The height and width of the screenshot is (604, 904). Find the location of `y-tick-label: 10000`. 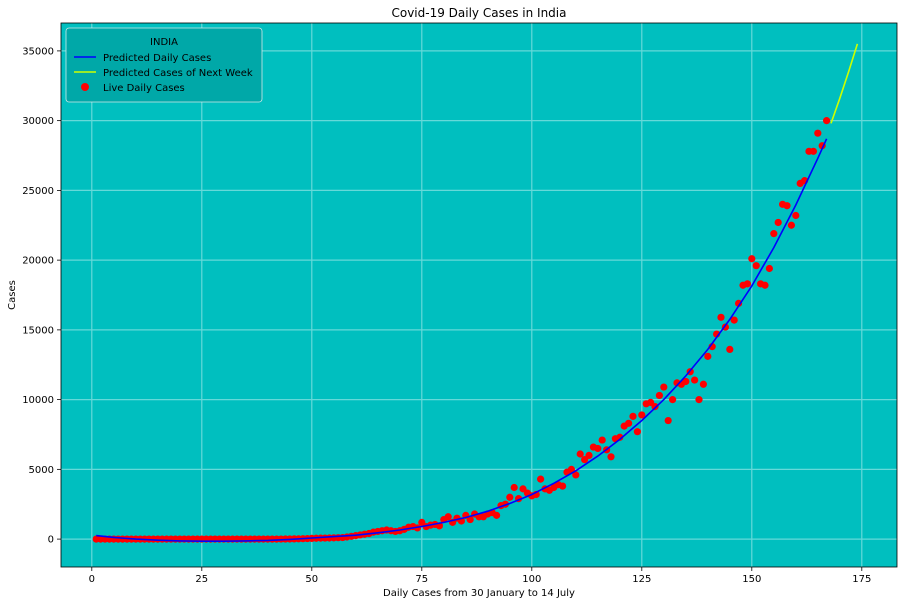

y-tick-label: 10000 is located at coordinates (38, 400).